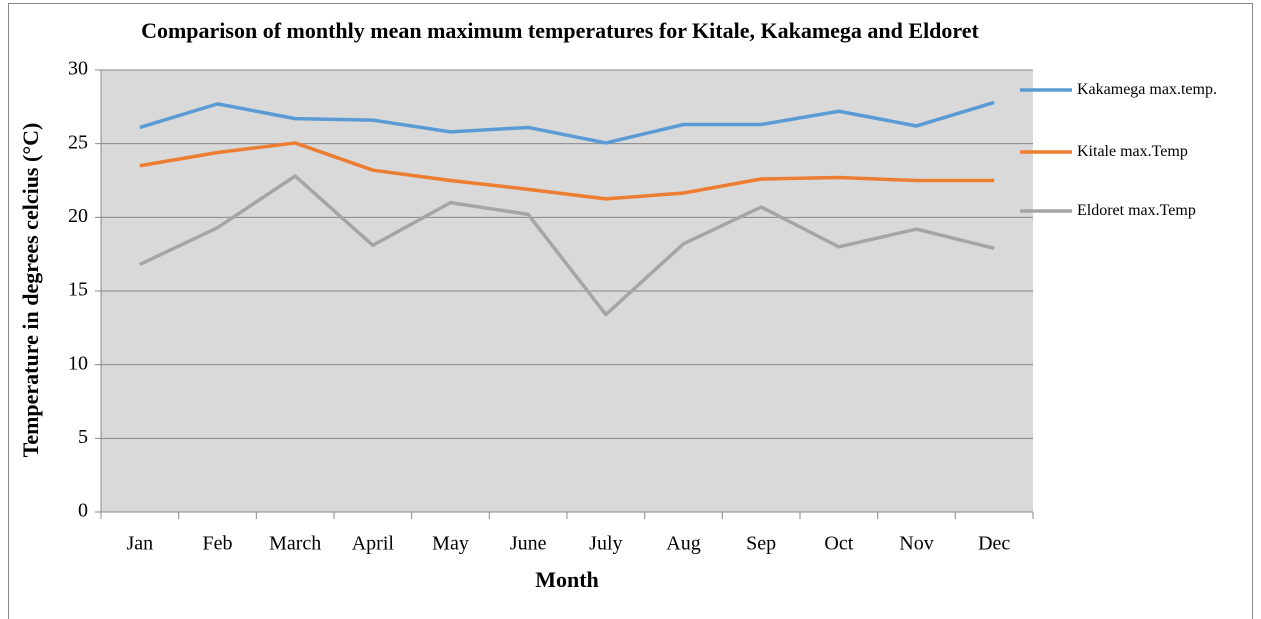 The height and width of the screenshot is (619, 1261). What do you see at coordinates (1147, 89) in the screenshot?
I see `legend-label: Kakamega max.temp.` at bounding box center [1147, 89].